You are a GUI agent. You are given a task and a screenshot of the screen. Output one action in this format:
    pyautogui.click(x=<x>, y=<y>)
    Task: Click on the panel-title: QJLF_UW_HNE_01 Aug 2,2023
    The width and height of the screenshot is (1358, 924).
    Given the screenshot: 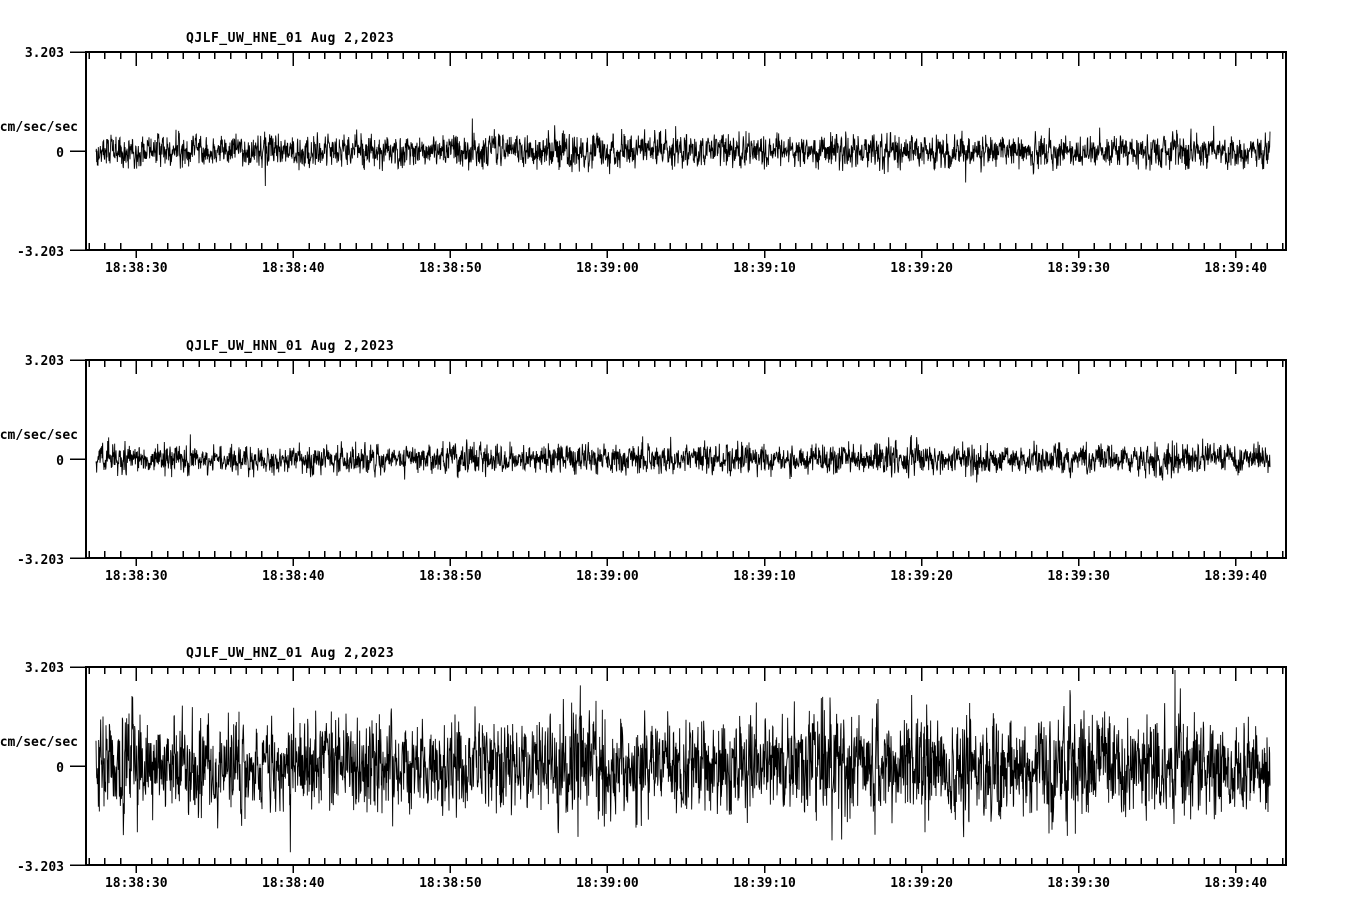 What is the action you would take?
    pyautogui.click(x=290, y=38)
    